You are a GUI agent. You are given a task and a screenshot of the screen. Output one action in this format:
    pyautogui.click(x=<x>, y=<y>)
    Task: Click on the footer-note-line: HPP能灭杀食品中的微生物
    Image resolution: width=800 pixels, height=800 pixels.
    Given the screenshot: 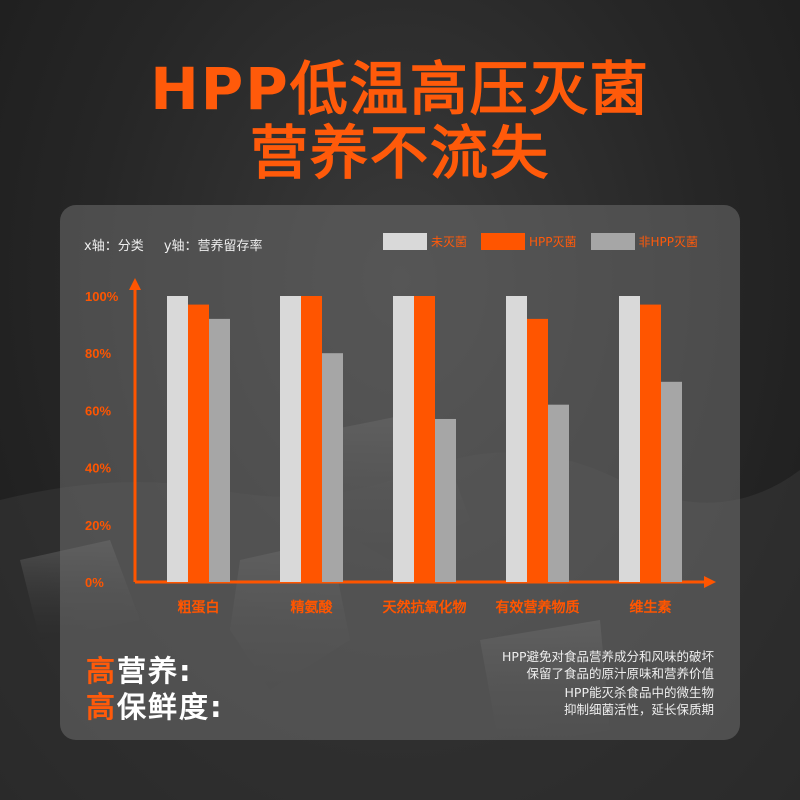 What is the action you would take?
    pyautogui.click(x=639, y=692)
    